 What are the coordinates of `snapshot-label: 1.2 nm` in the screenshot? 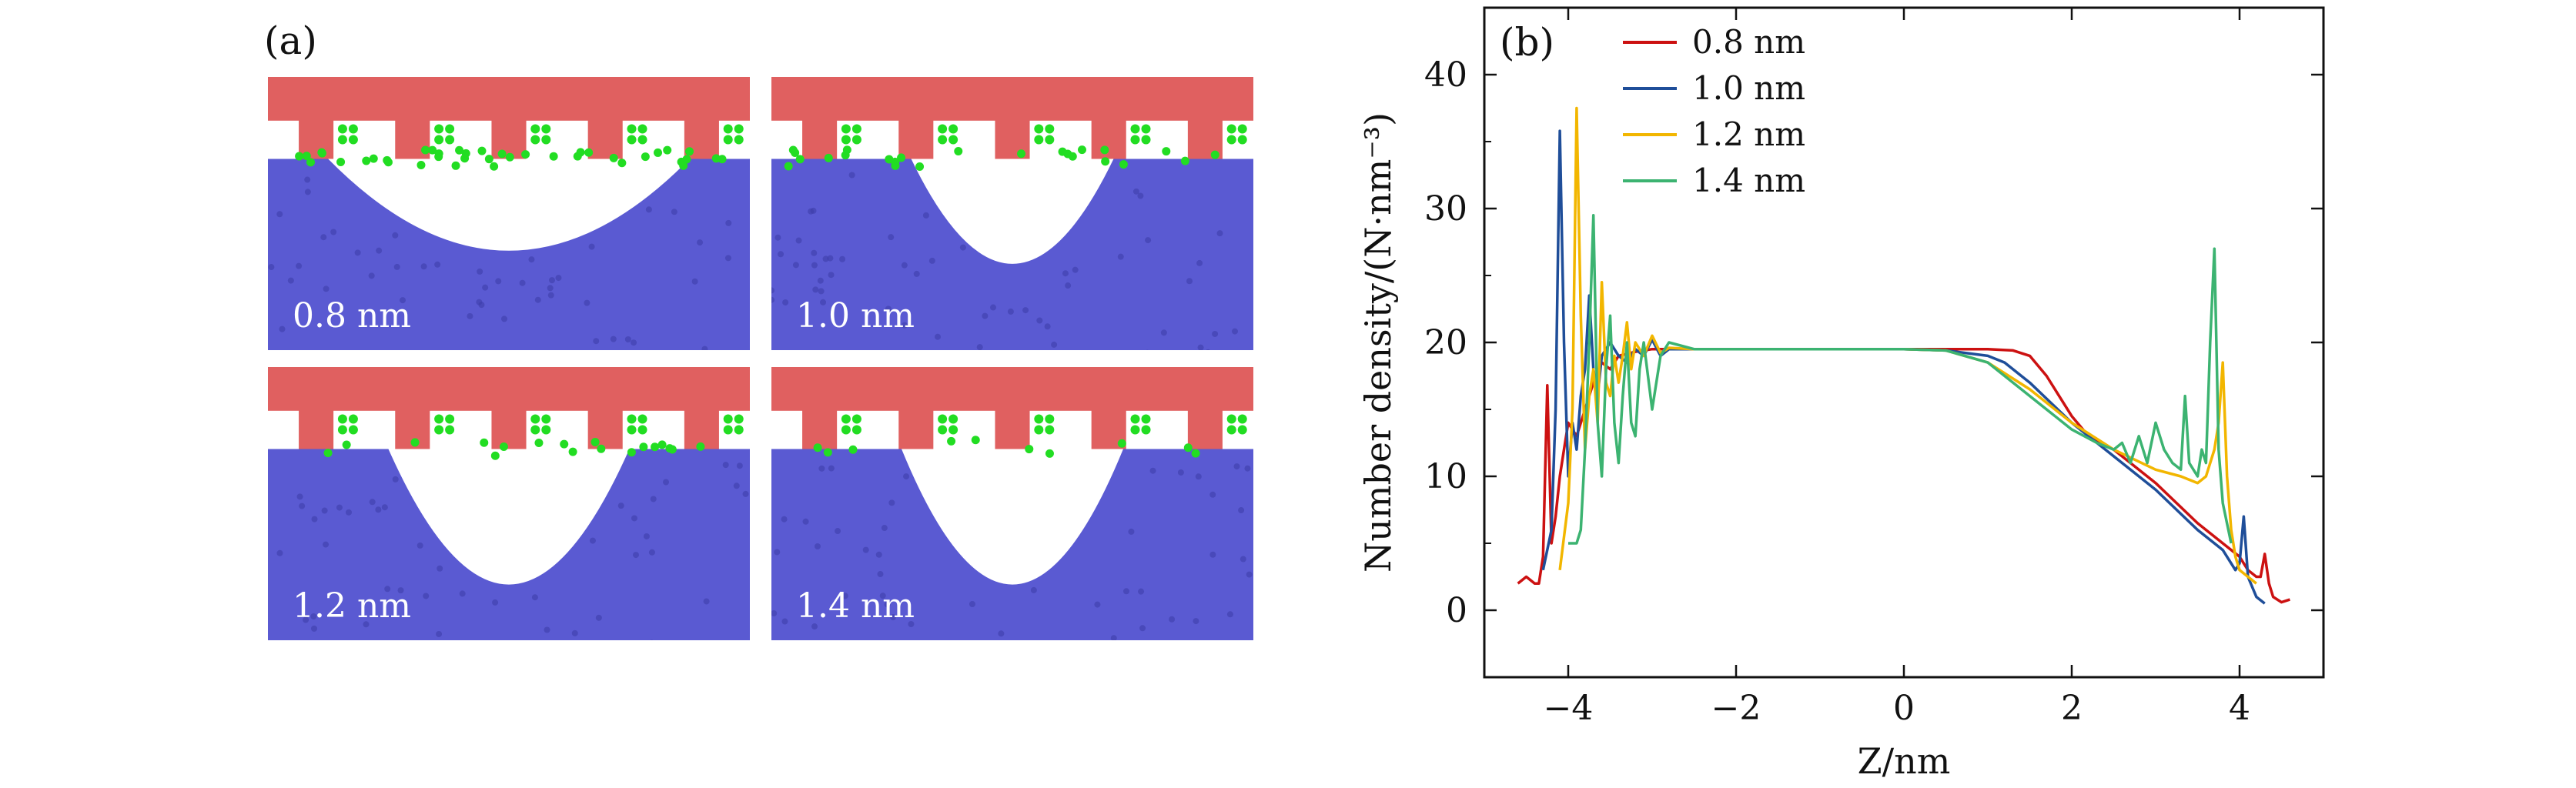 It's located at (352, 606).